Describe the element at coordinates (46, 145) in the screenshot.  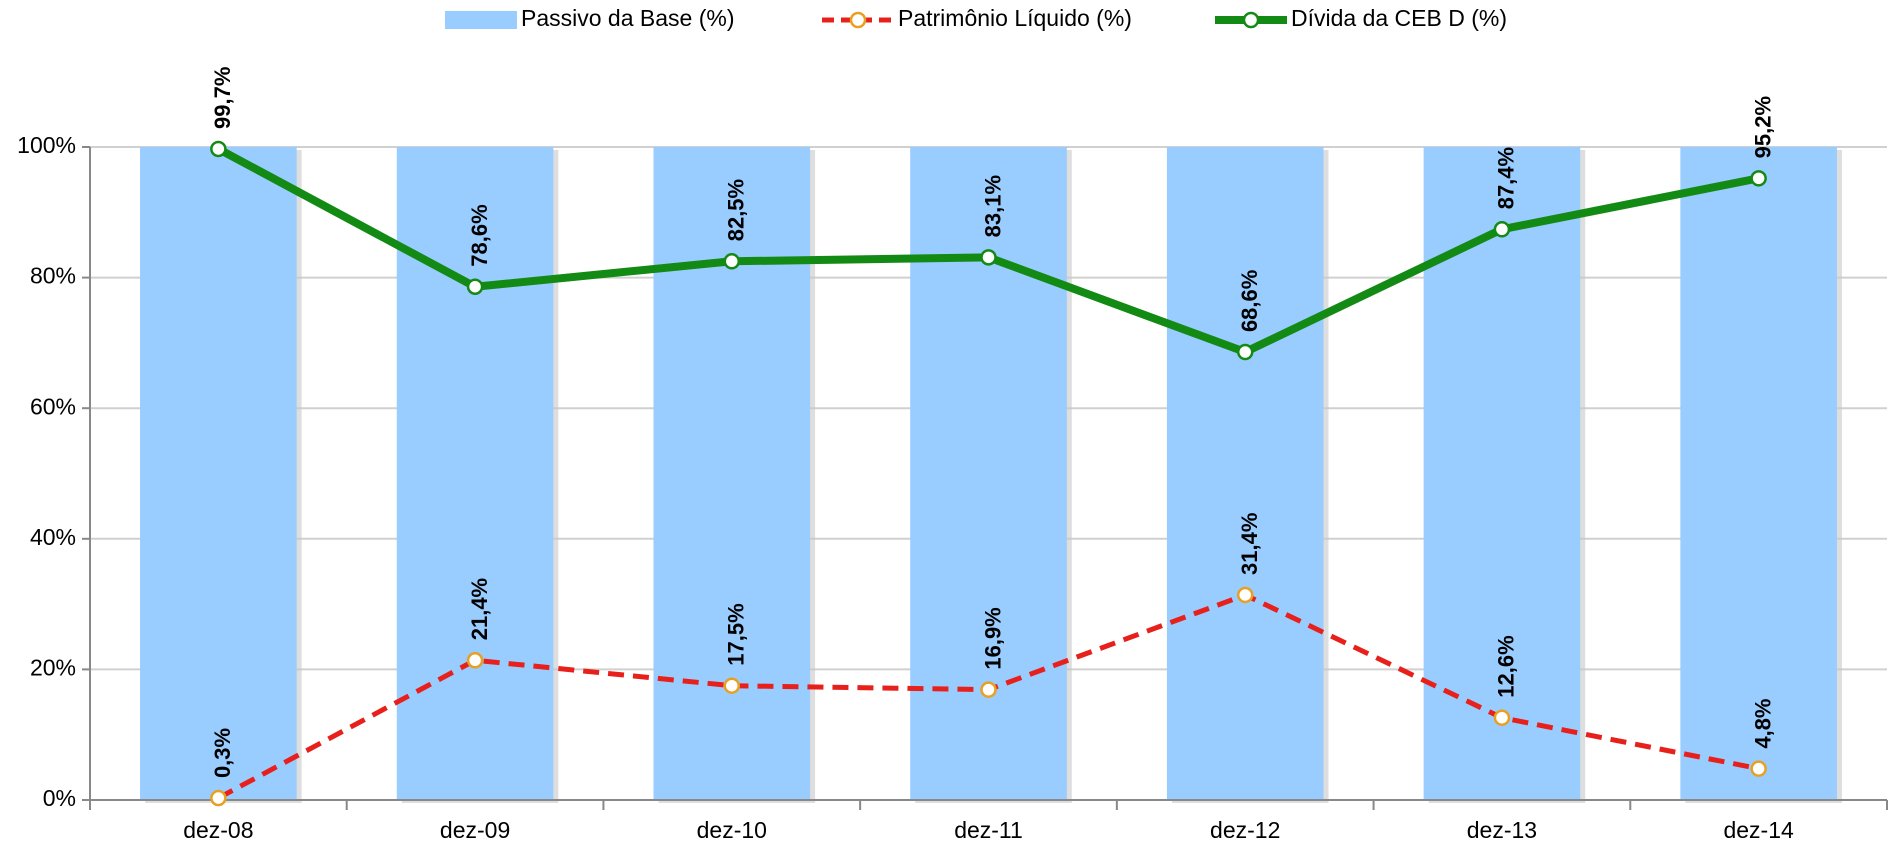
I see `y-tick-label: 100%` at that location.